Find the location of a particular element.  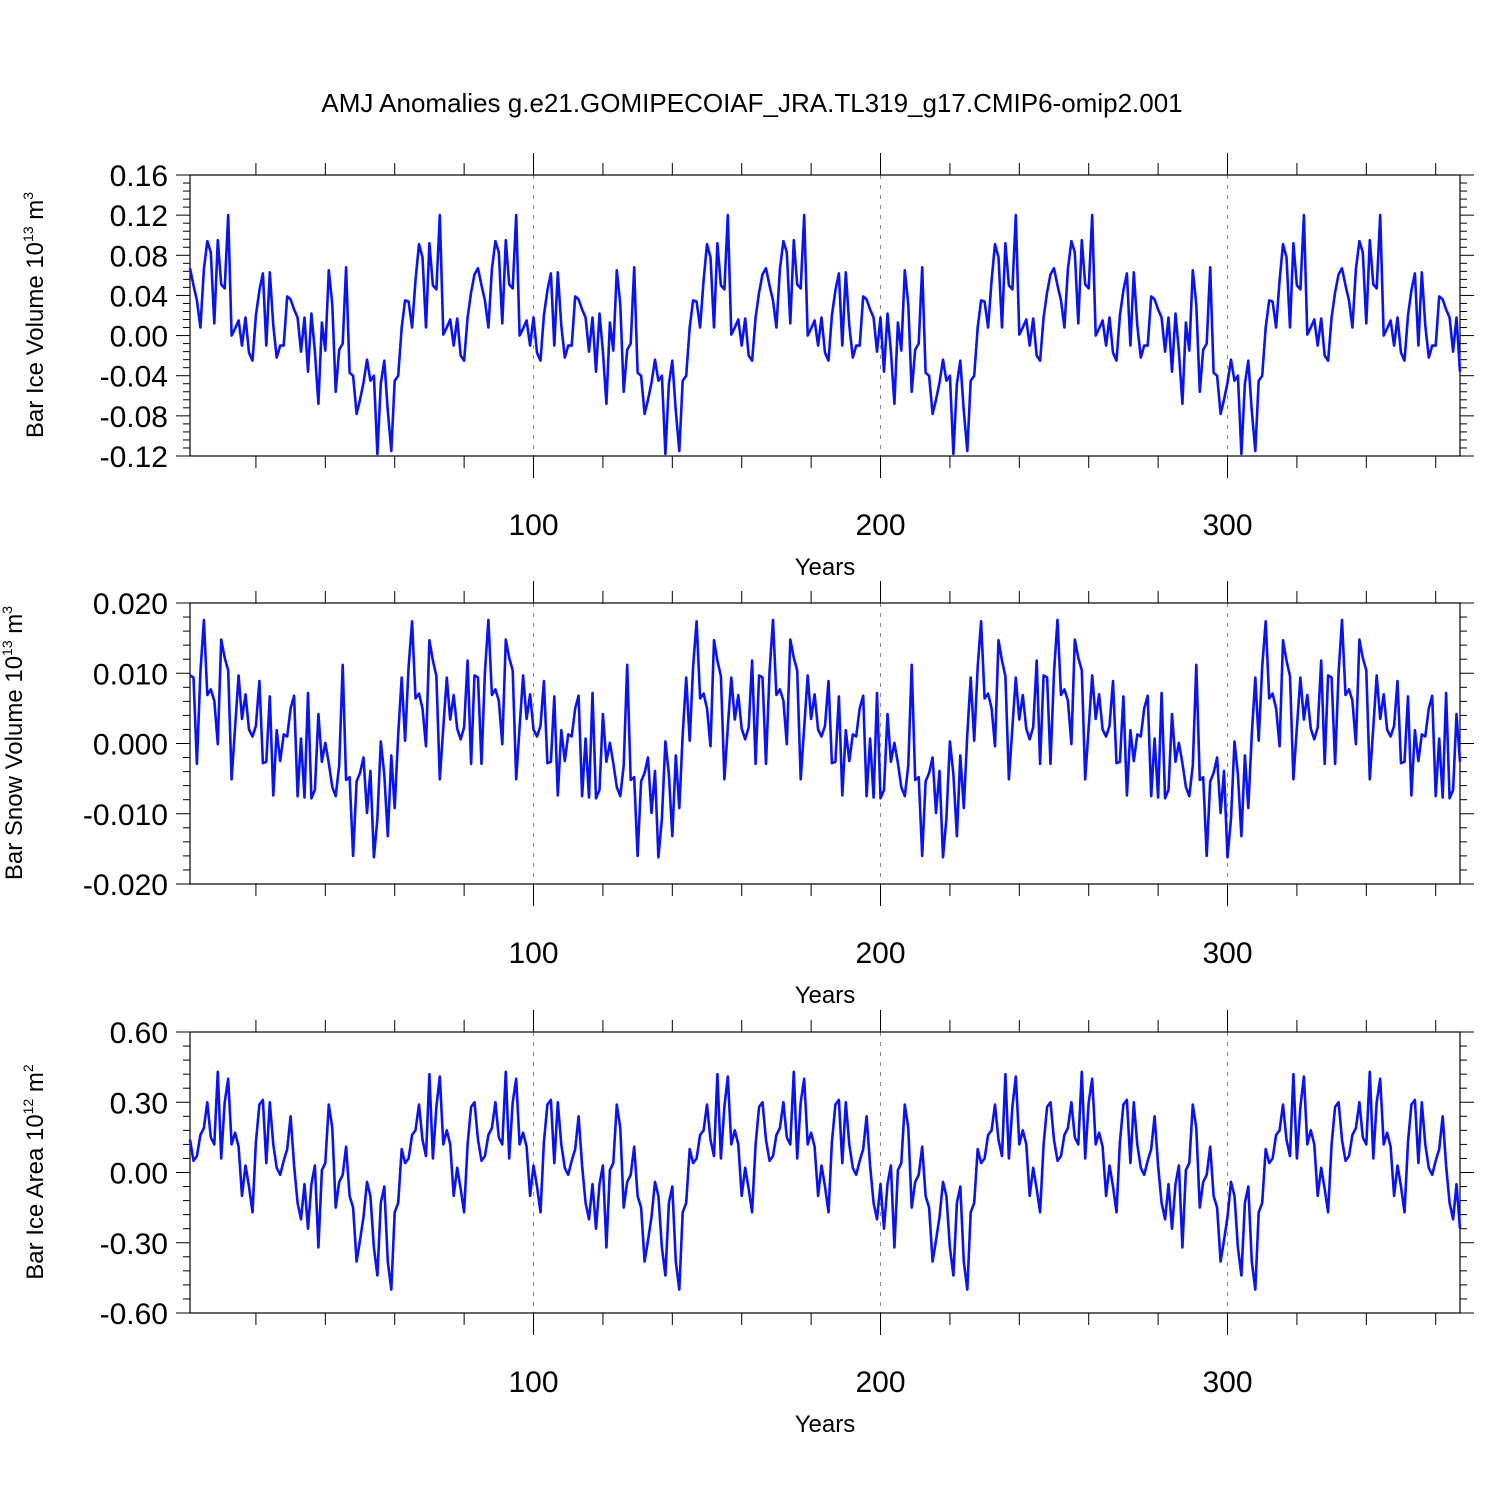

y-axis-label: Bar Ice Volume 1013 m3 is located at coordinates (34, 315).